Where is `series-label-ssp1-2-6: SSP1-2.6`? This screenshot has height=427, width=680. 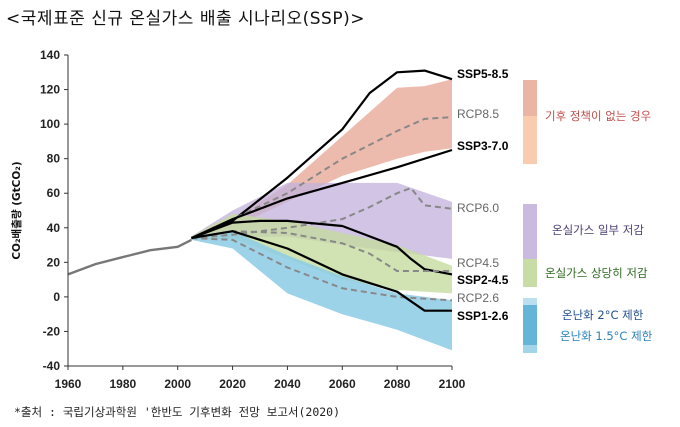 series-label-ssp1-2-6: SSP1-2.6 is located at coordinates (483, 316).